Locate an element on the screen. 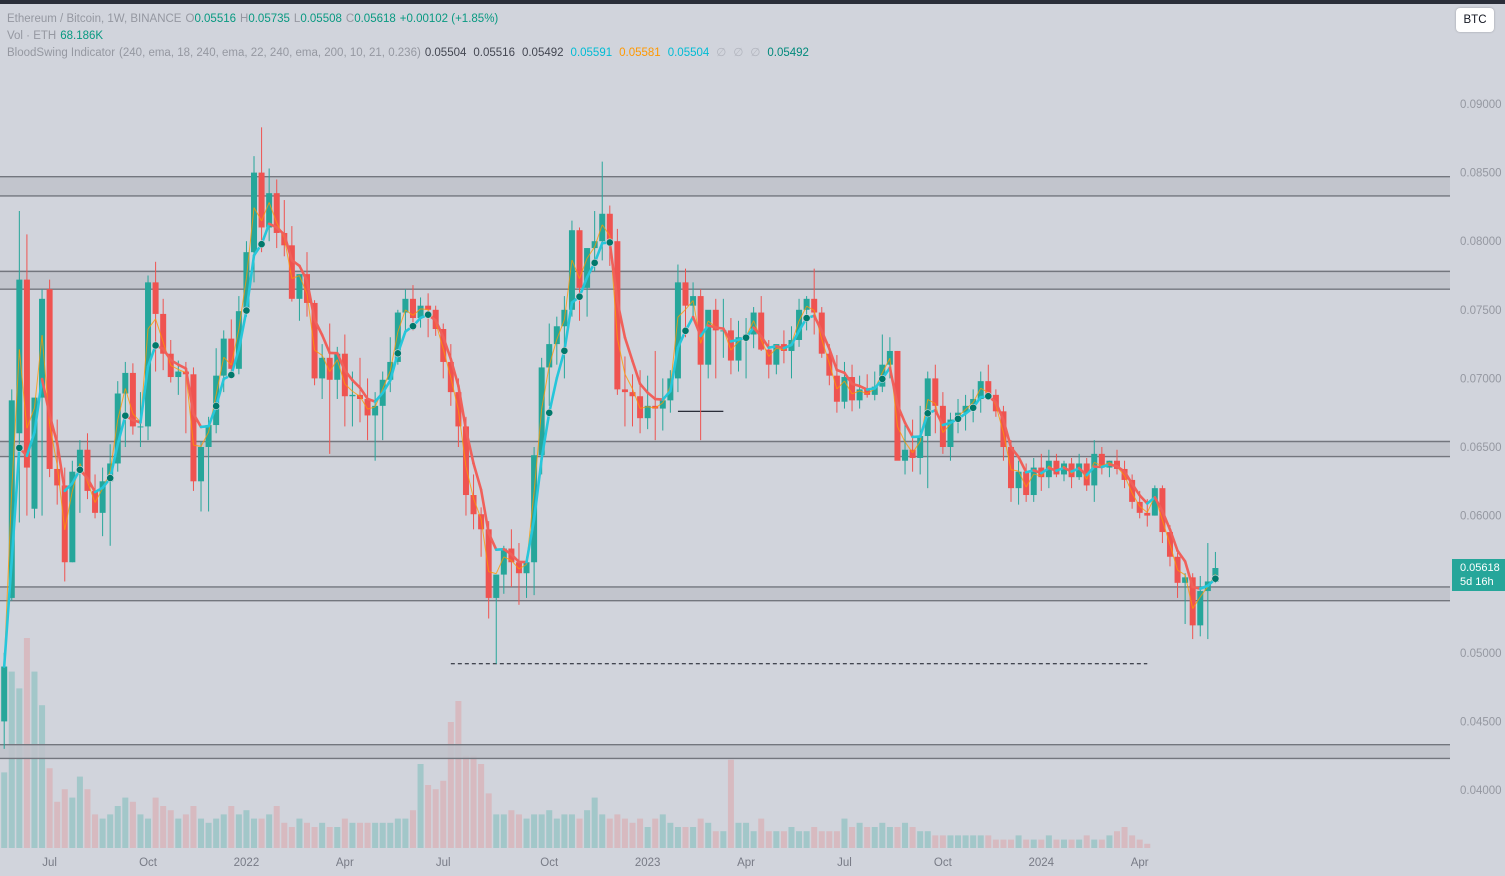 This screenshot has height=876, width=1505. indicator-name: BloodSwing Indicator is located at coordinates (61, 53).